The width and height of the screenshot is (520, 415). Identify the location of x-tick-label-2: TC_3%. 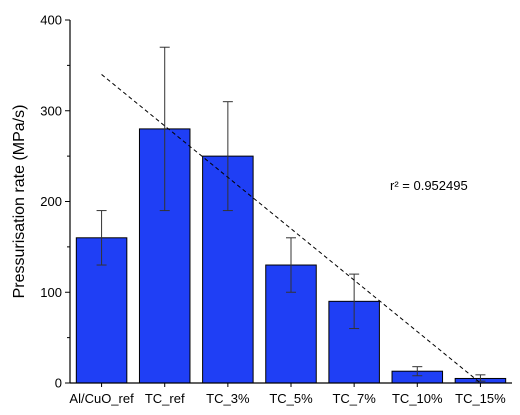
(228, 398).